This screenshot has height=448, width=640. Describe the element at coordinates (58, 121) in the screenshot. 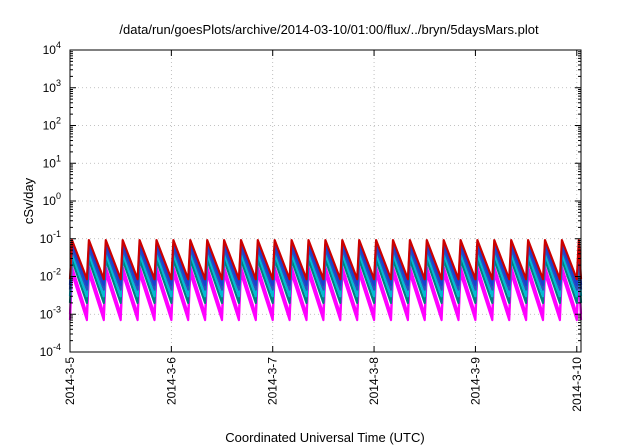

I see `y-tick-exponent: 2` at that location.